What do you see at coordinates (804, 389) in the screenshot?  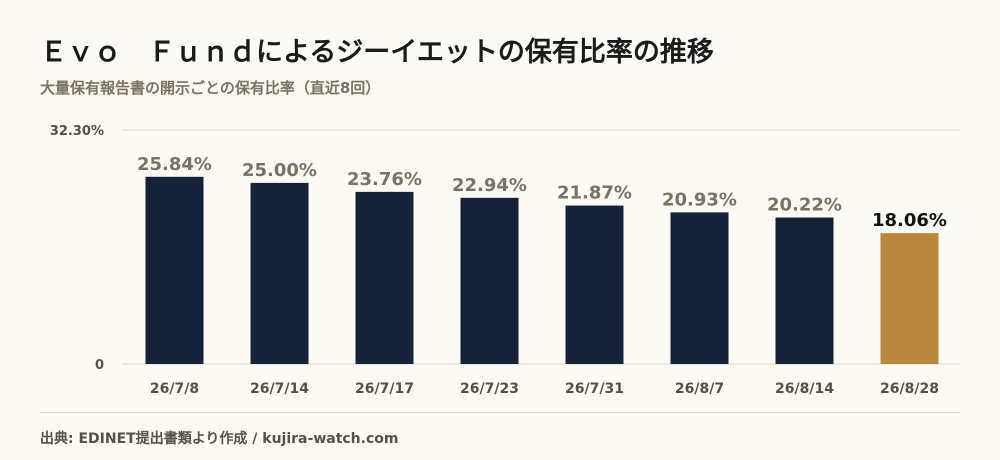 I see `x-tick-label: 26/8/14` at bounding box center [804, 389].